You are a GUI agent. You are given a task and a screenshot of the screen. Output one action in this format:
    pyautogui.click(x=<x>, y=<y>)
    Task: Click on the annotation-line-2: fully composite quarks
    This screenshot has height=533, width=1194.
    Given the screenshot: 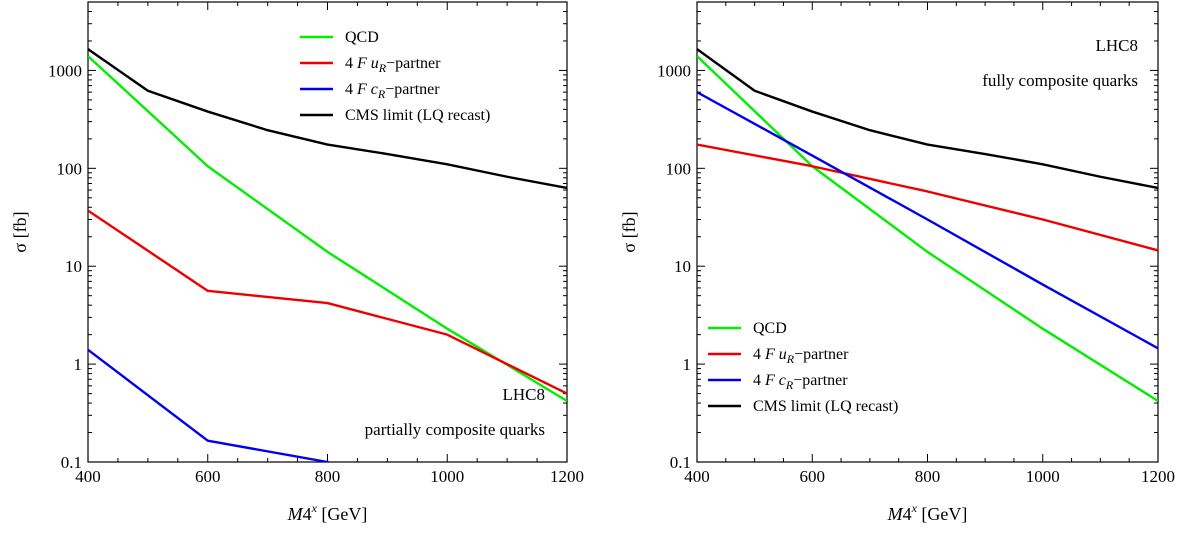 What is the action you would take?
    pyautogui.click(x=1060, y=80)
    